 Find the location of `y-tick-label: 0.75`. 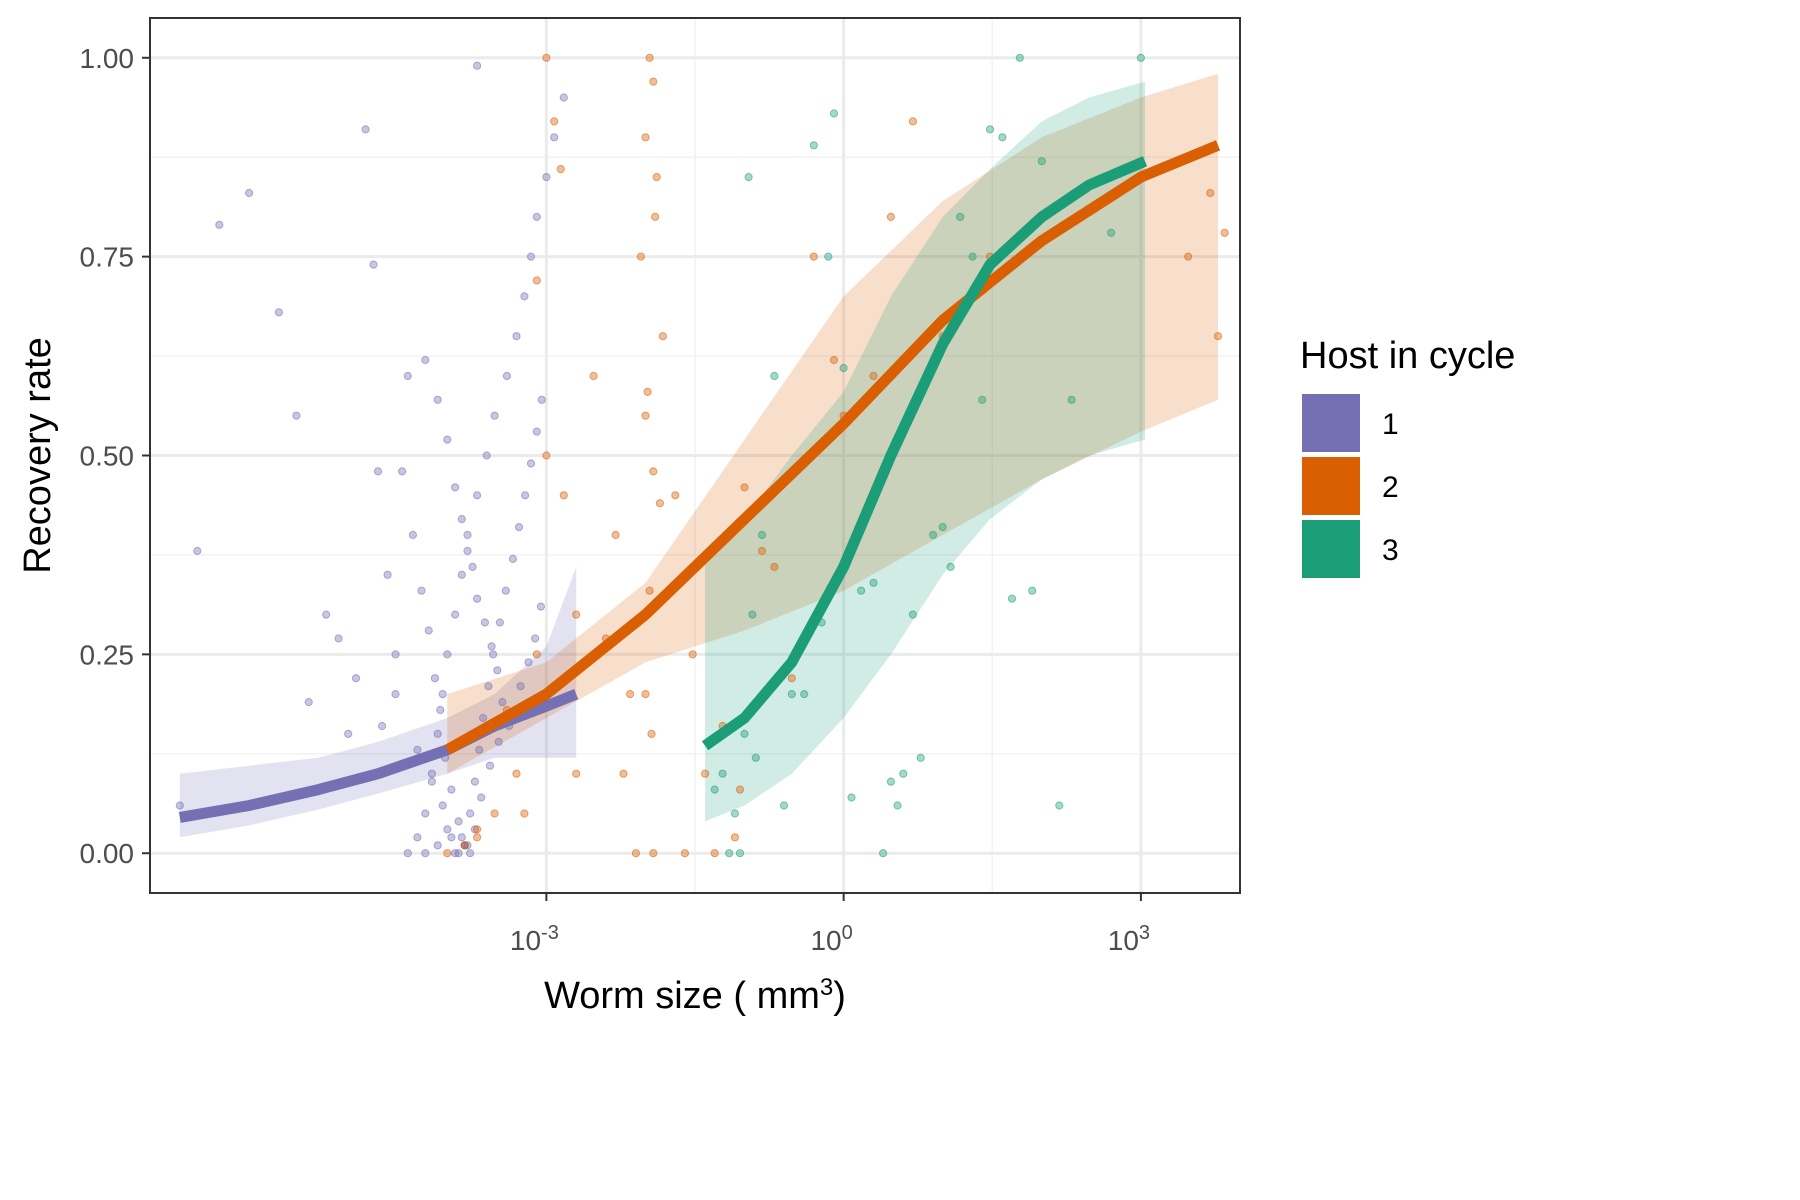

y-tick-label: 0.75 is located at coordinates (107, 257).